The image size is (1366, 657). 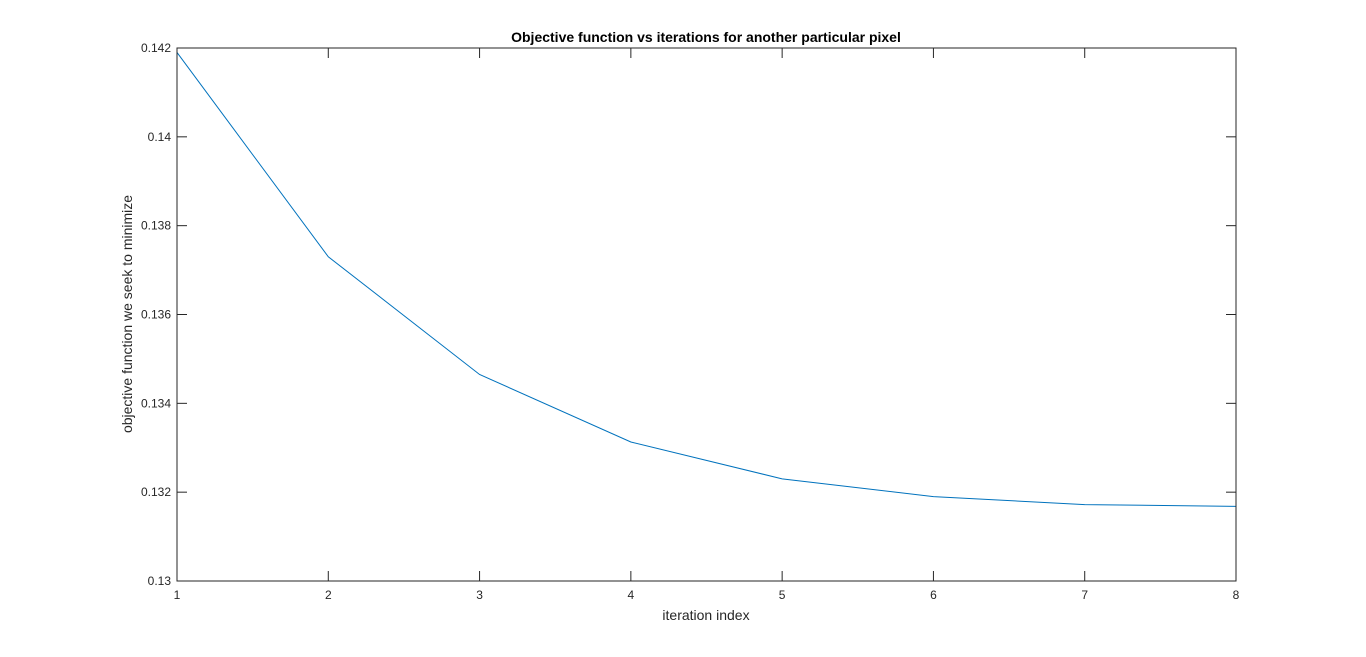 What do you see at coordinates (160, 581) in the screenshot?
I see `y-tick-label: 0.13` at bounding box center [160, 581].